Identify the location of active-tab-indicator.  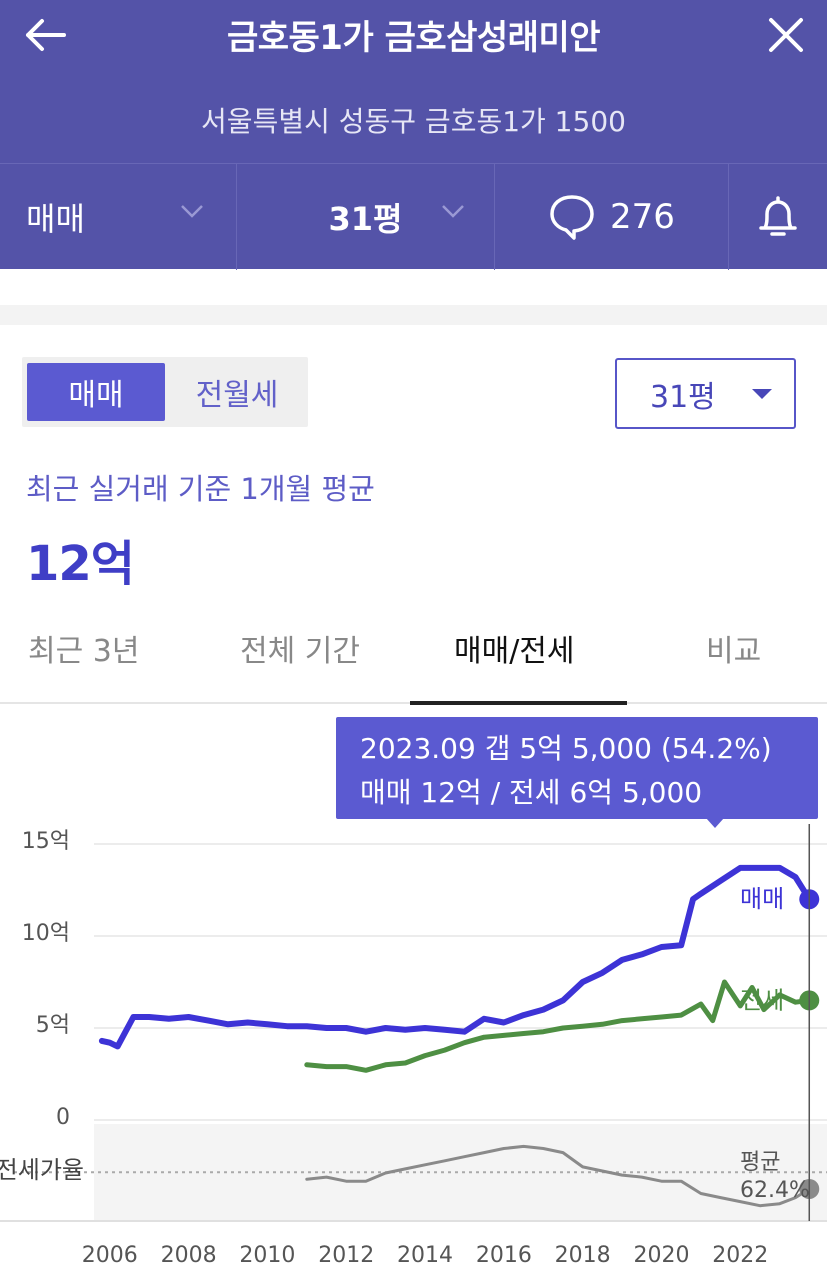
(518, 703).